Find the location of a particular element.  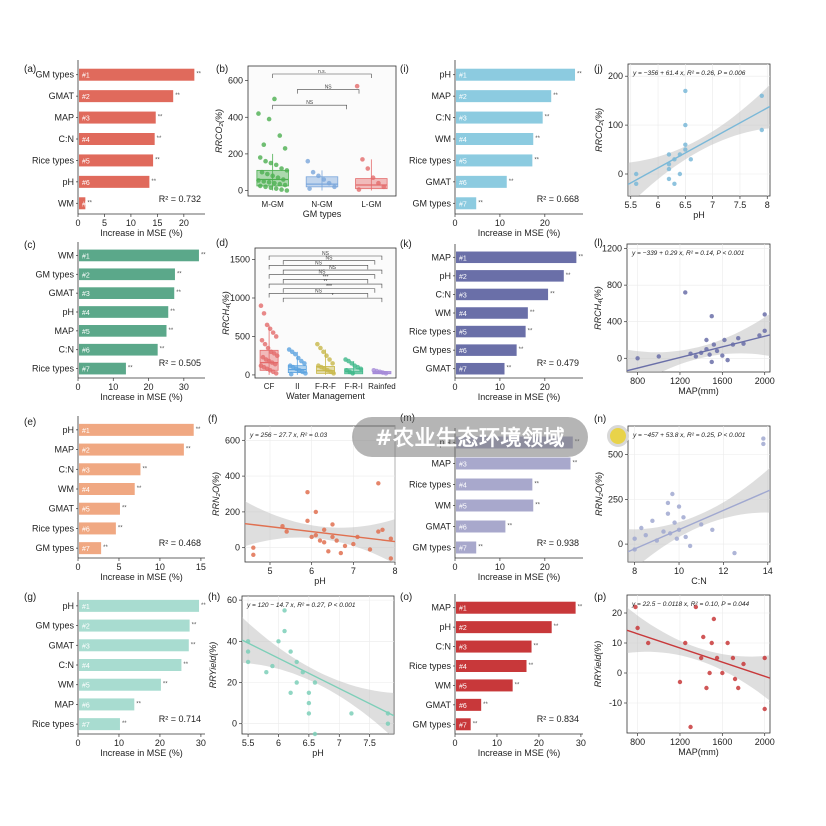

panel-label: (j) is located at coordinates (598, 69).